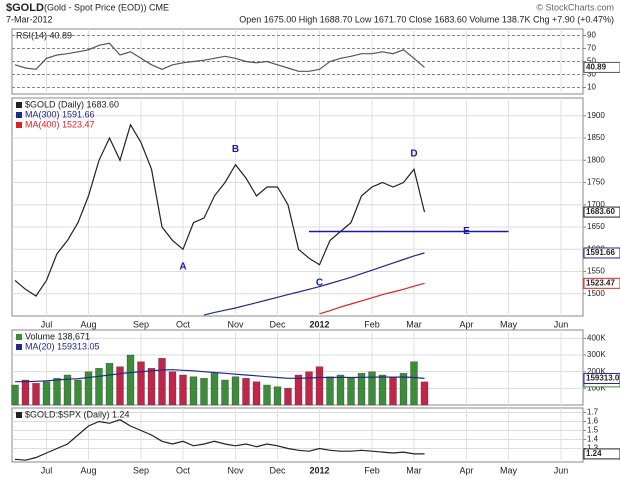 Image resolution: width=620 pixels, height=496 pixels. What do you see at coordinates (593, 421) in the screenshot?
I see `y-tick-label: 1.6` at bounding box center [593, 421].